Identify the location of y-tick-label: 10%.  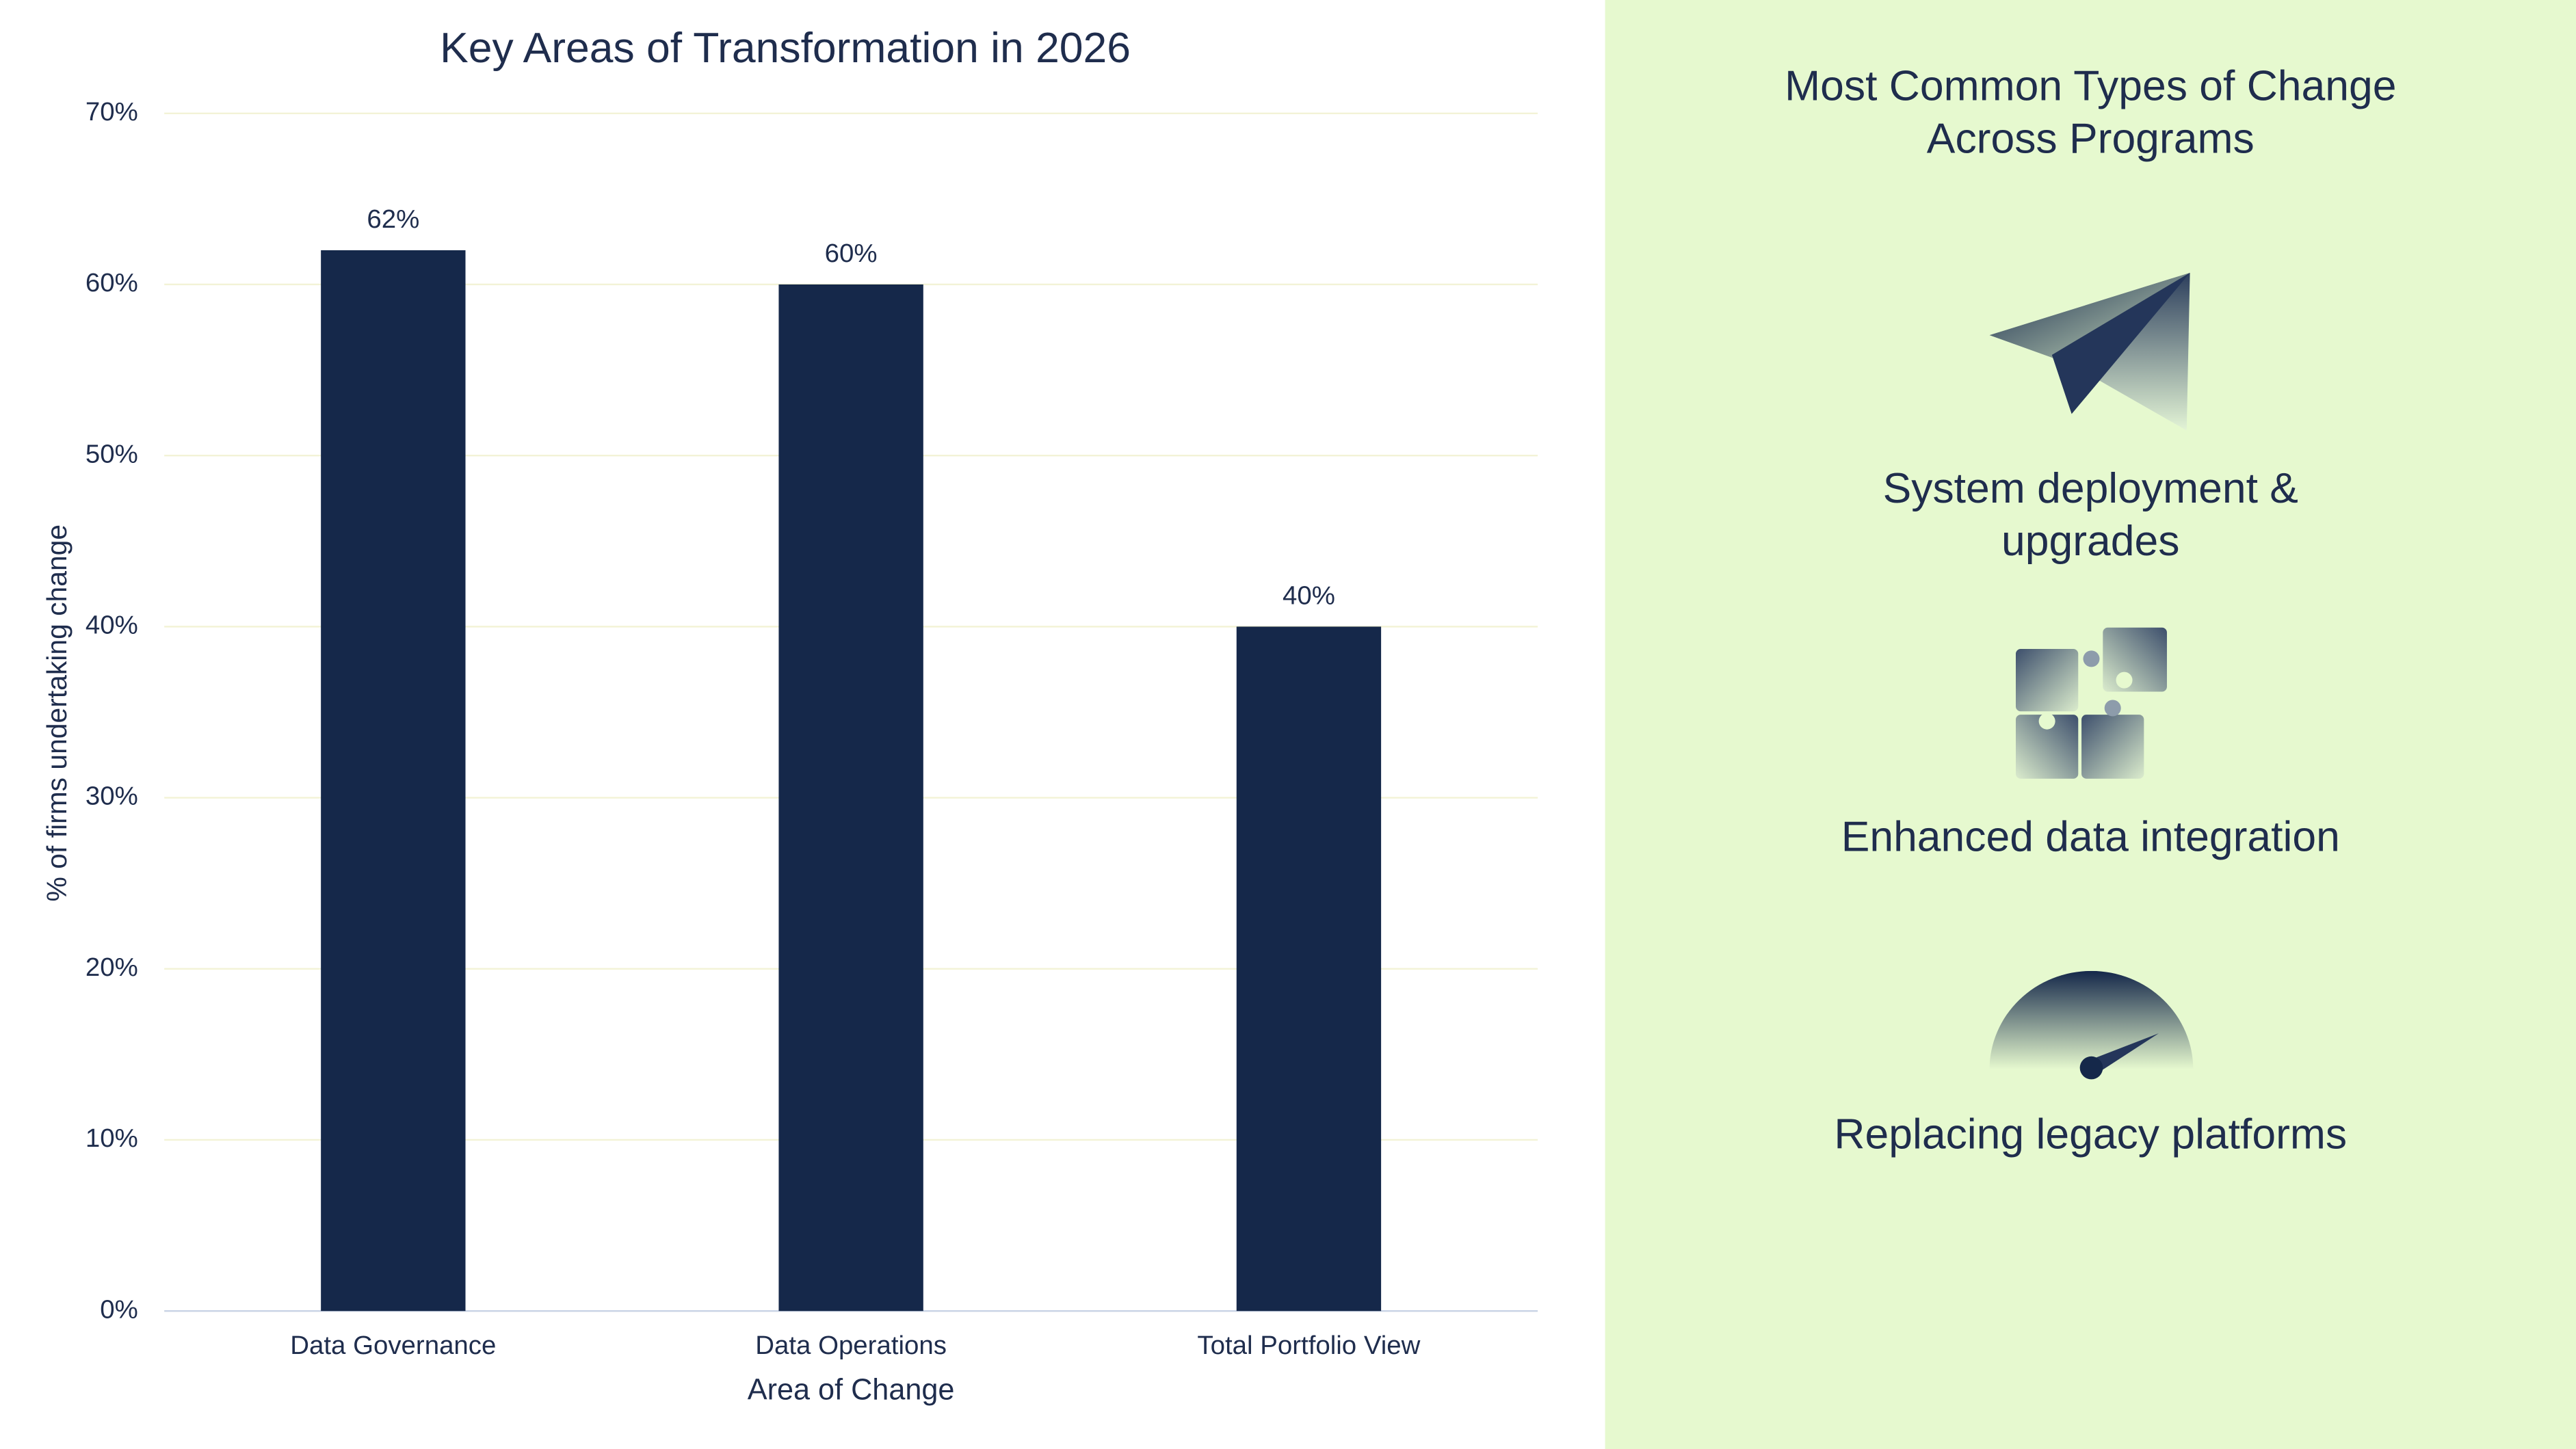
(112, 1138).